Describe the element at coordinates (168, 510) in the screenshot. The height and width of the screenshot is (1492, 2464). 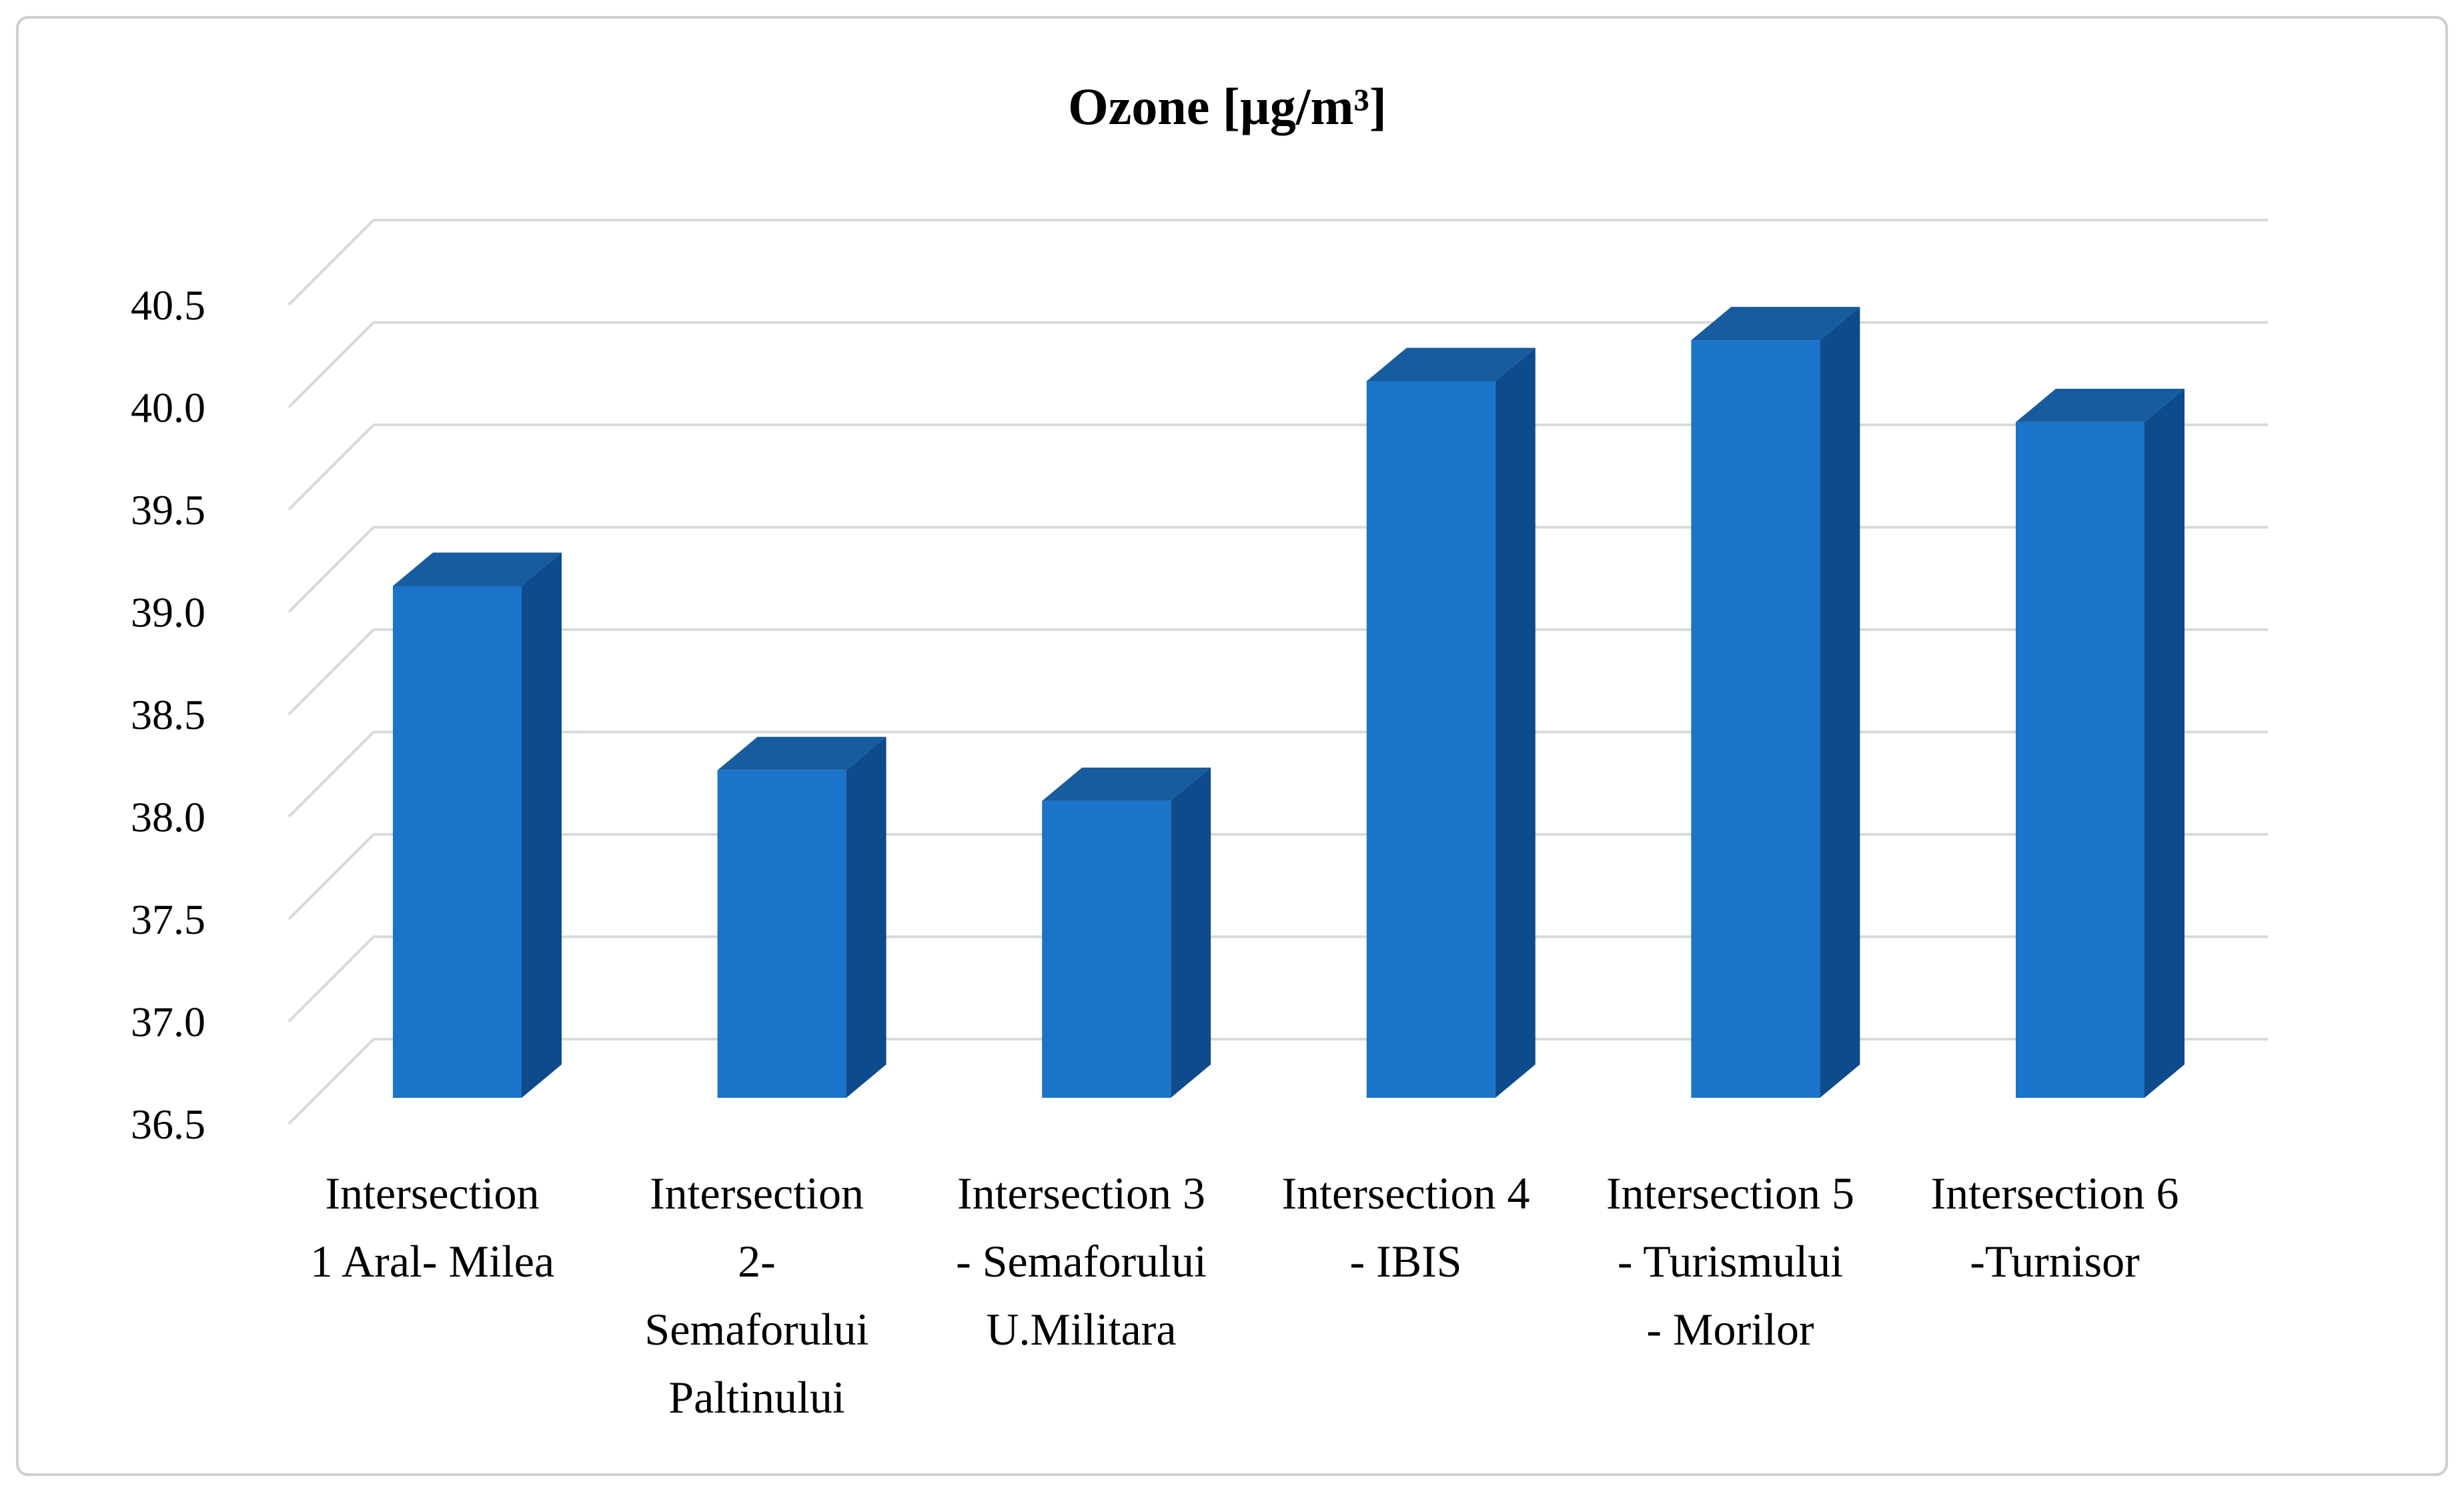
I see `y-tick-label: 39.5` at that location.